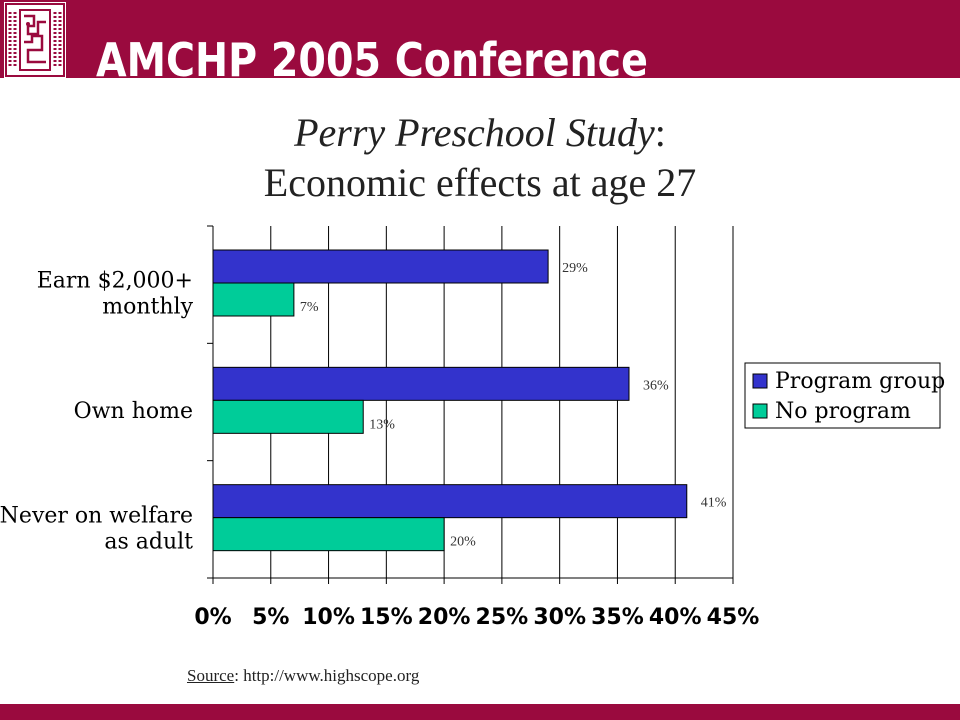 This screenshot has width=960, height=720. Describe the element at coordinates (842, 395) in the screenshot. I see `legend-box` at that location.